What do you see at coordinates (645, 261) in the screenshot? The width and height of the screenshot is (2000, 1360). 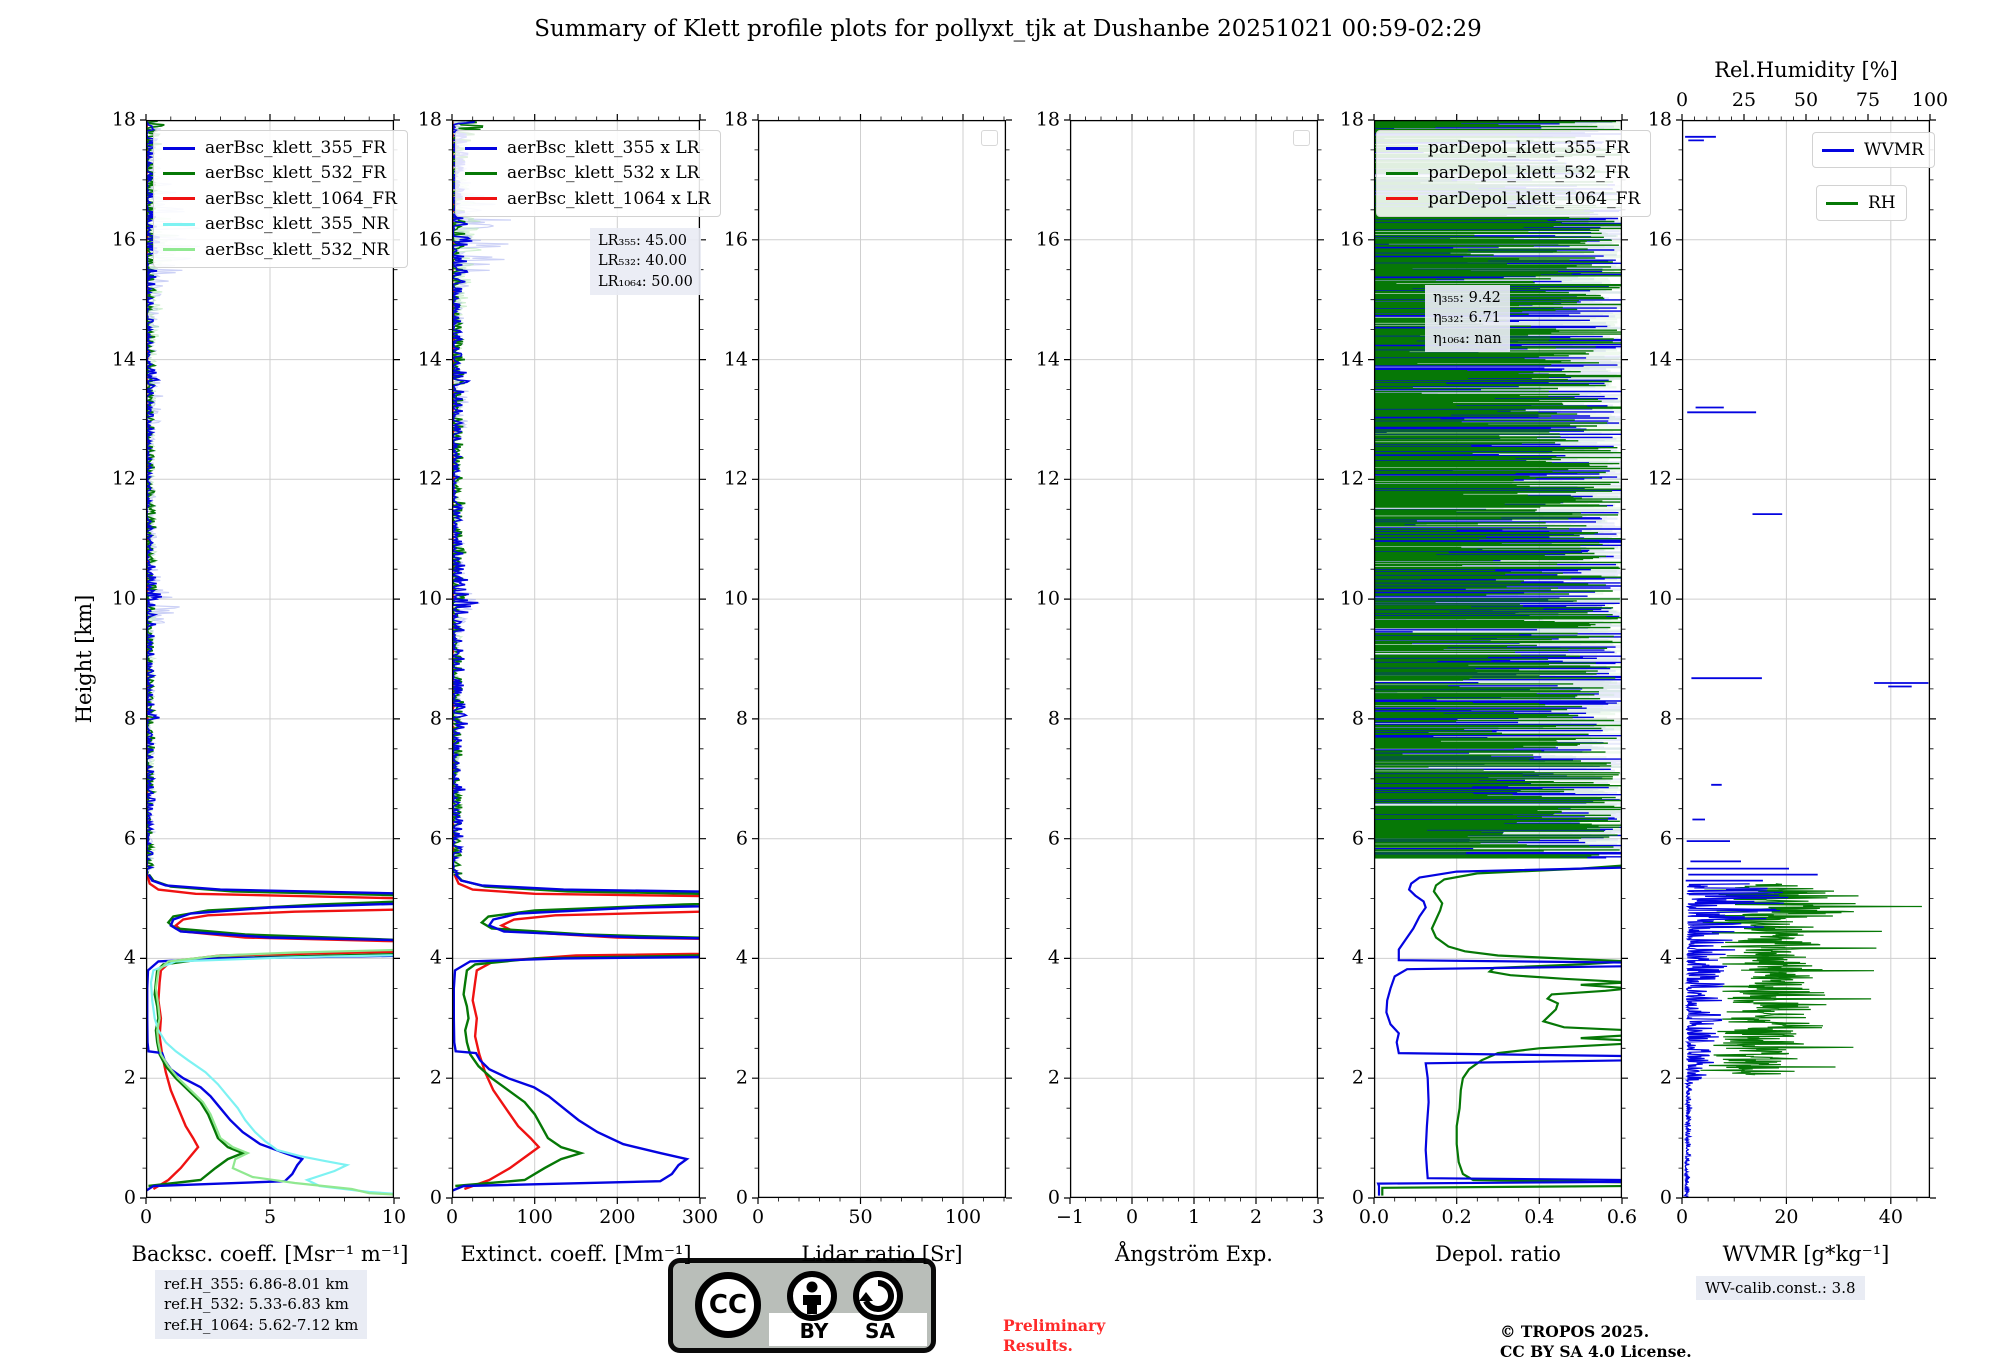 I see `annotation-extinction: LR₃₅₅: 45.00 LR₅₃₂: 40.00 LR₁₀₆₄: 50.00` at bounding box center [645, 261].